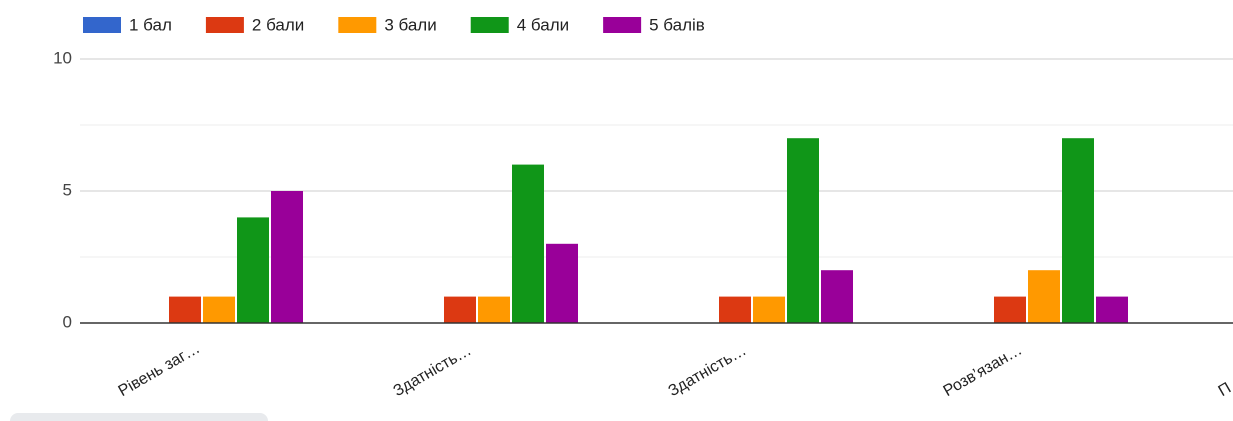  What do you see at coordinates (62, 57) in the screenshot?
I see `y-tick-label: 10` at bounding box center [62, 57].